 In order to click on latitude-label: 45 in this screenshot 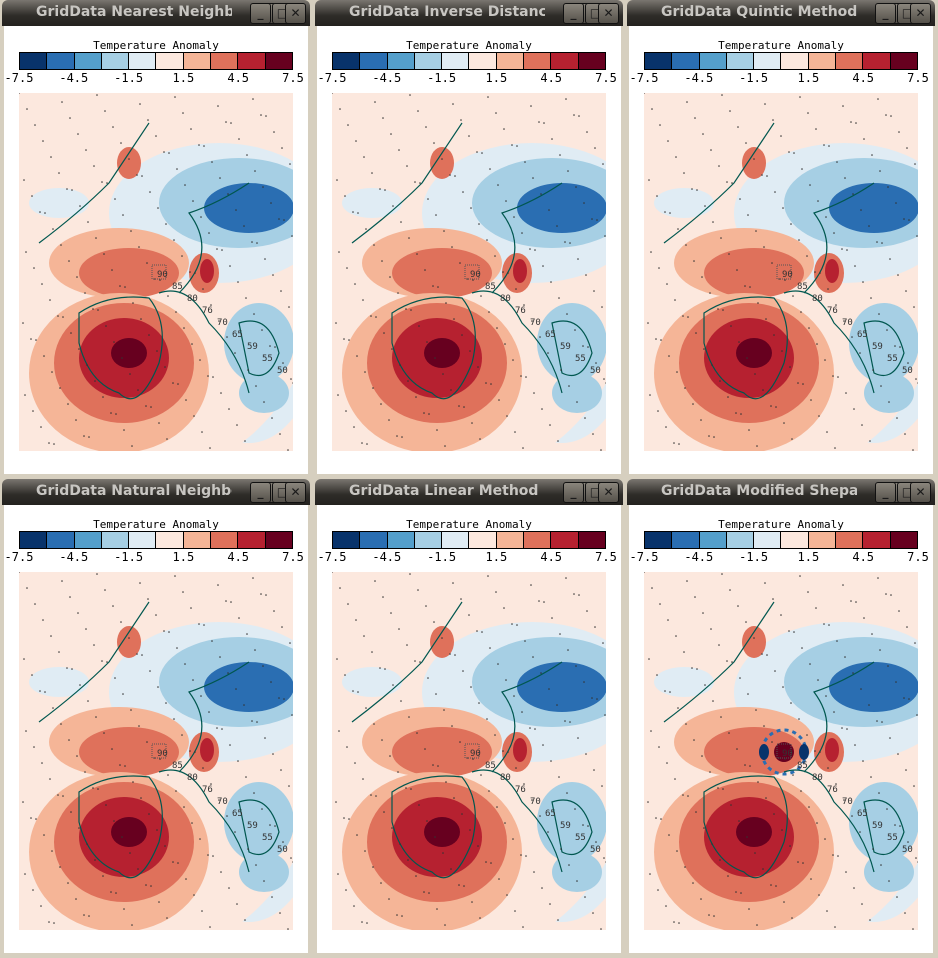, I will do `click(605, 862)`.